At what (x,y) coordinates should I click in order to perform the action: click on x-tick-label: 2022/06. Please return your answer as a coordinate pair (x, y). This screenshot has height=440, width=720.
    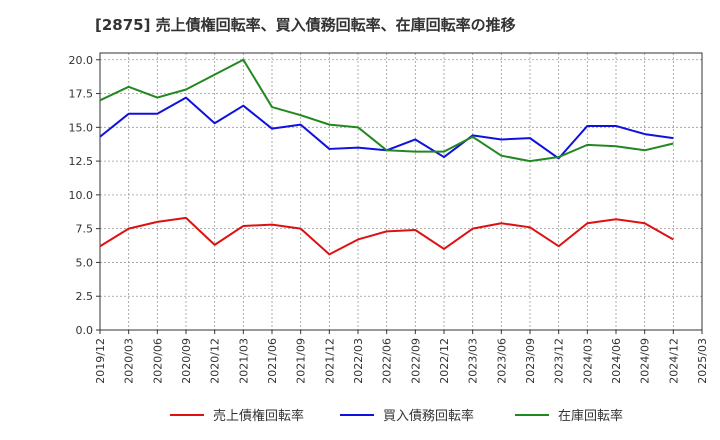
    Looking at the image, I should click on (387, 361).